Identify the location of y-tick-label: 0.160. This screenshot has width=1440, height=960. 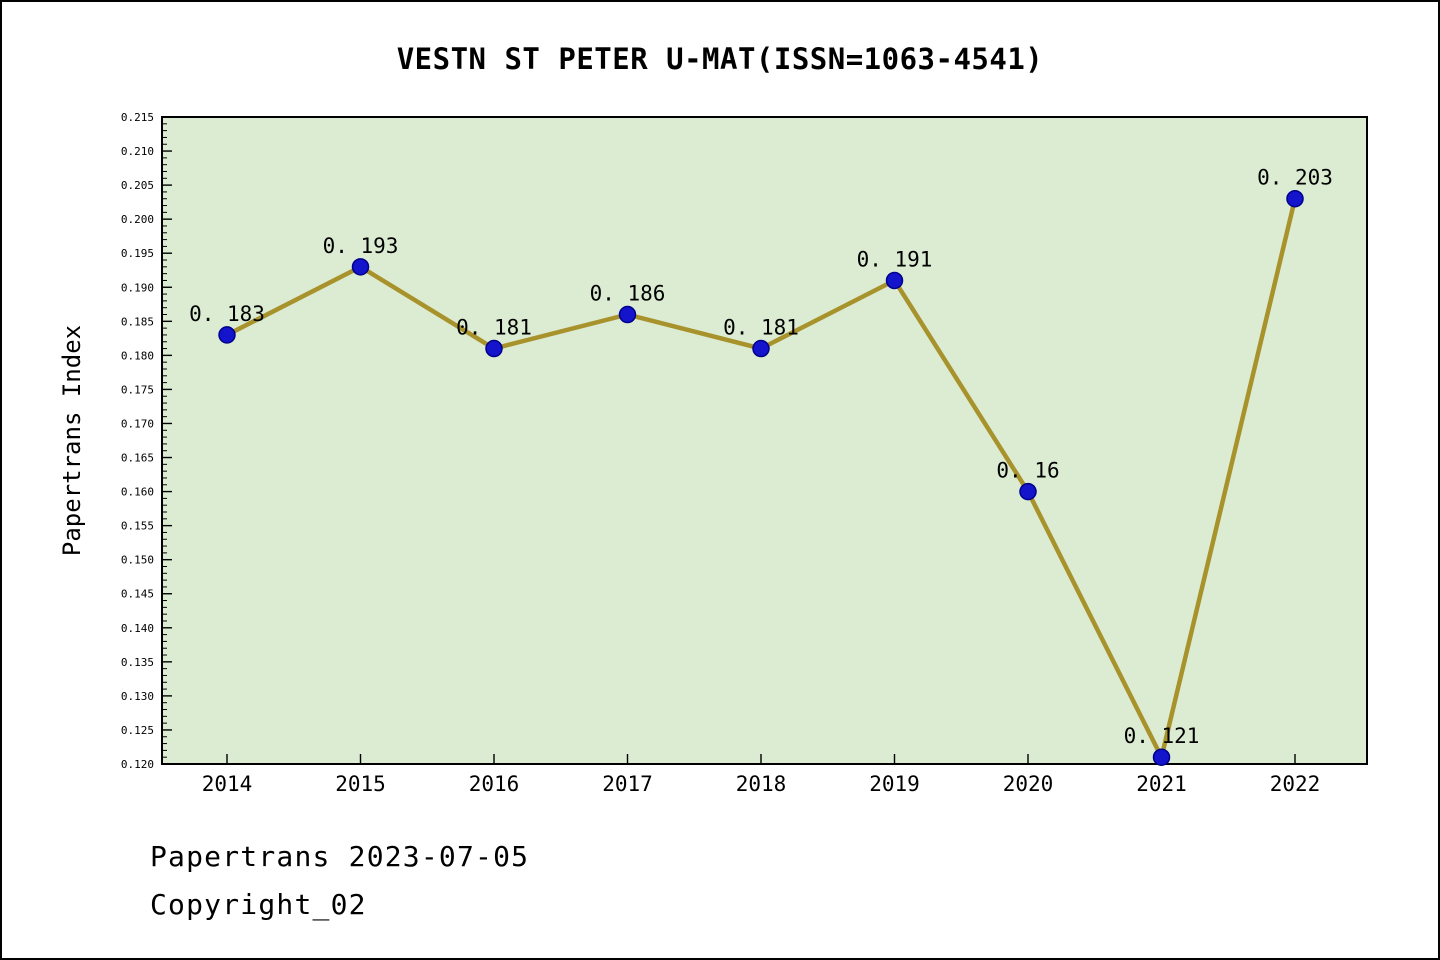
(137, 492).